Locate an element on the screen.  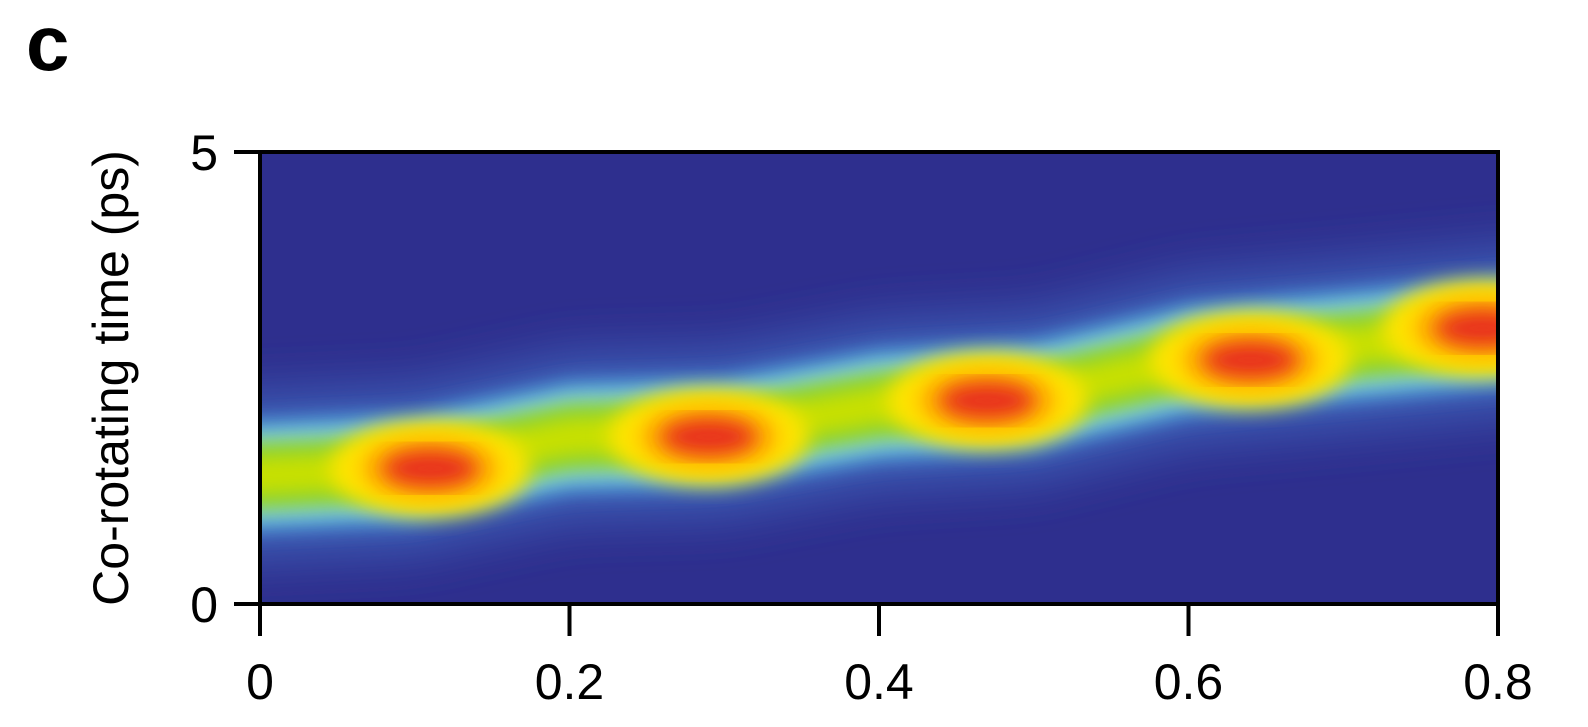
x-tick-label: 0 is located at coordinates (260, 682).